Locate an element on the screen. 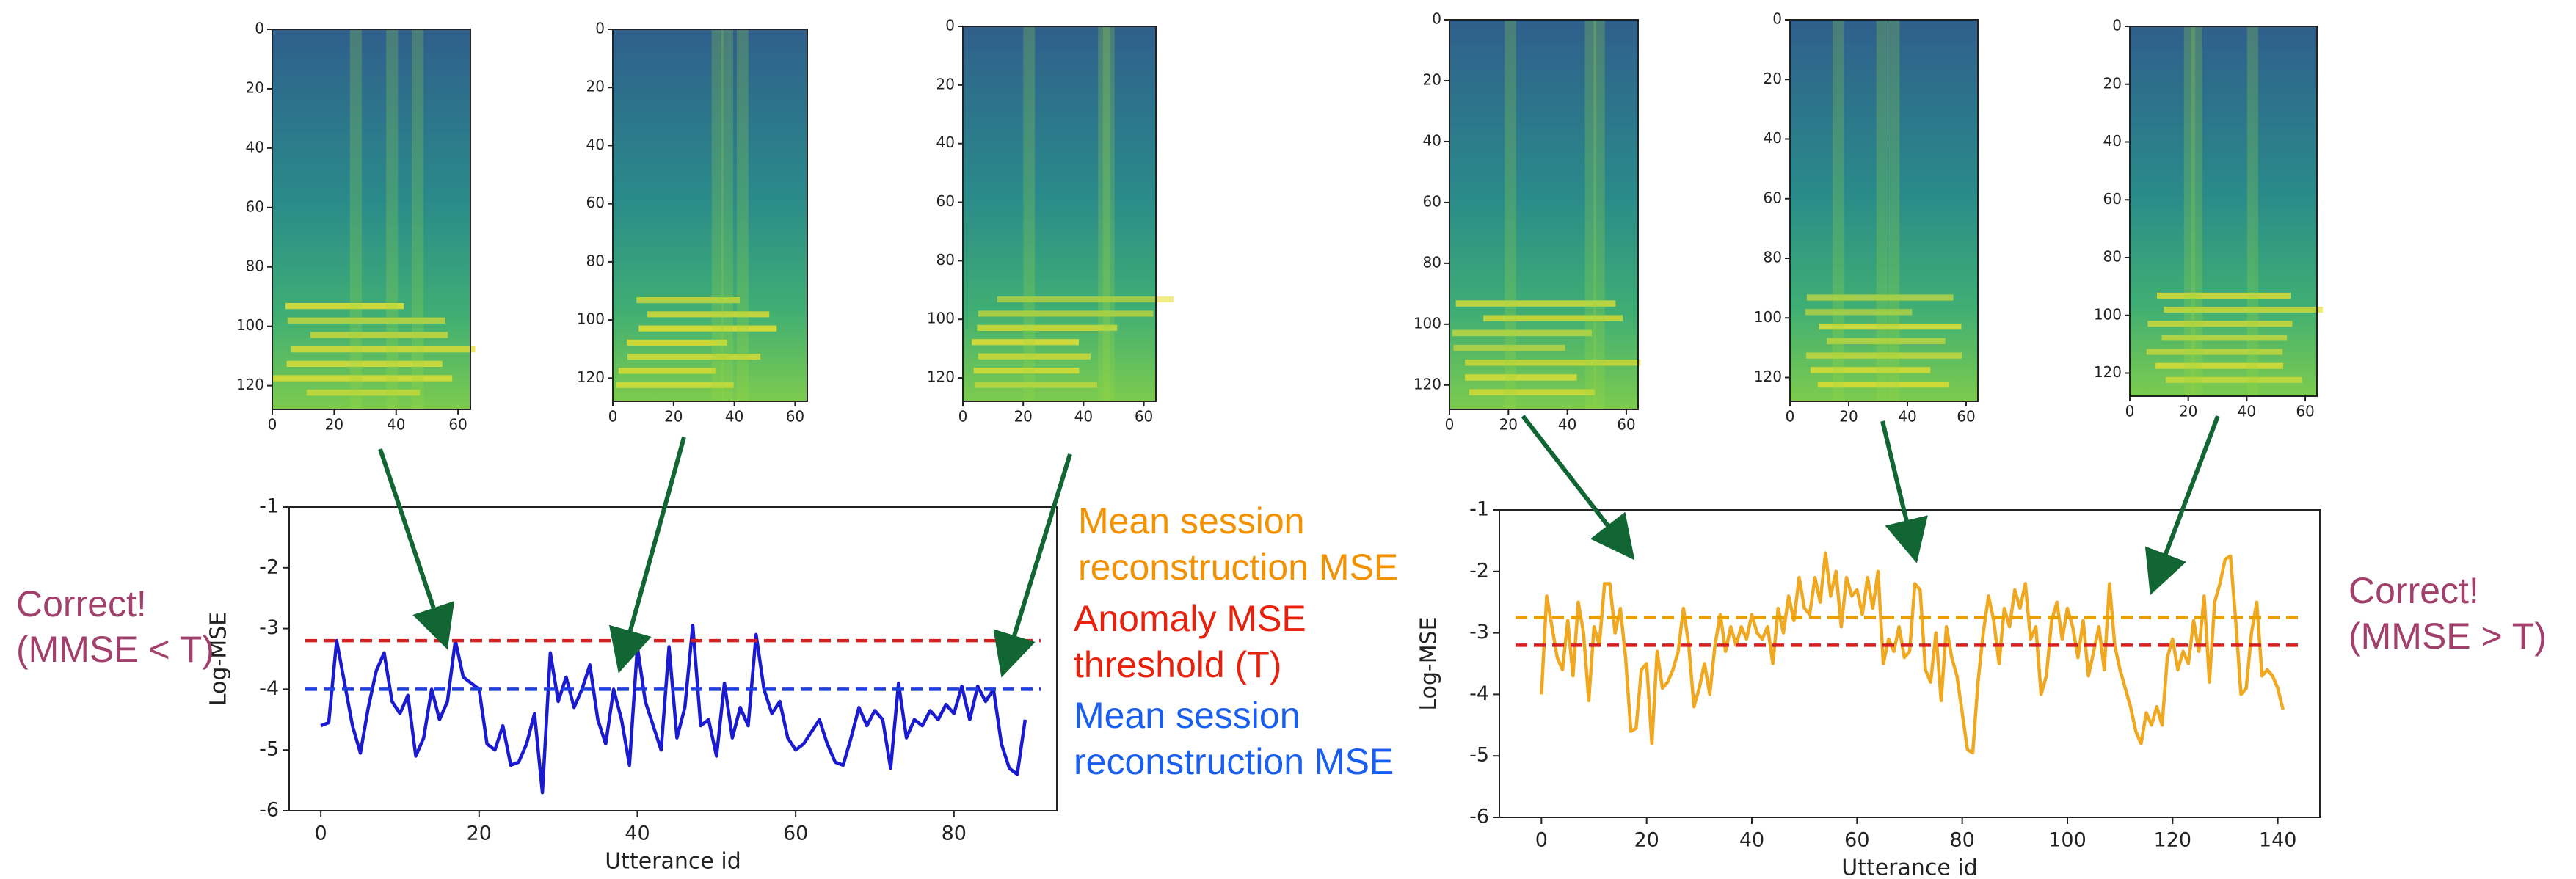  y-tick-label: -3 is located at coordinates (269, 627).